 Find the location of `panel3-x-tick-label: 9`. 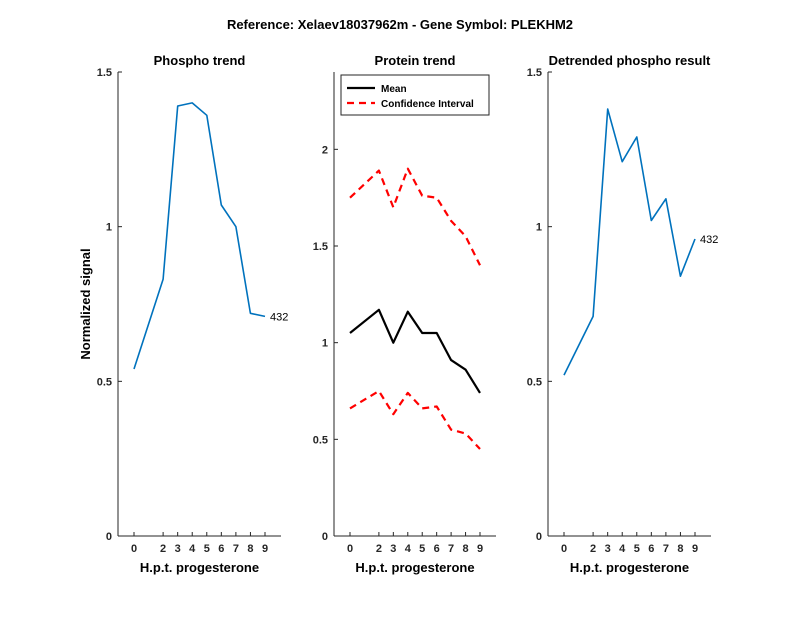

panel3-x-tick-label: 9 is located at coordinates (695, 549).